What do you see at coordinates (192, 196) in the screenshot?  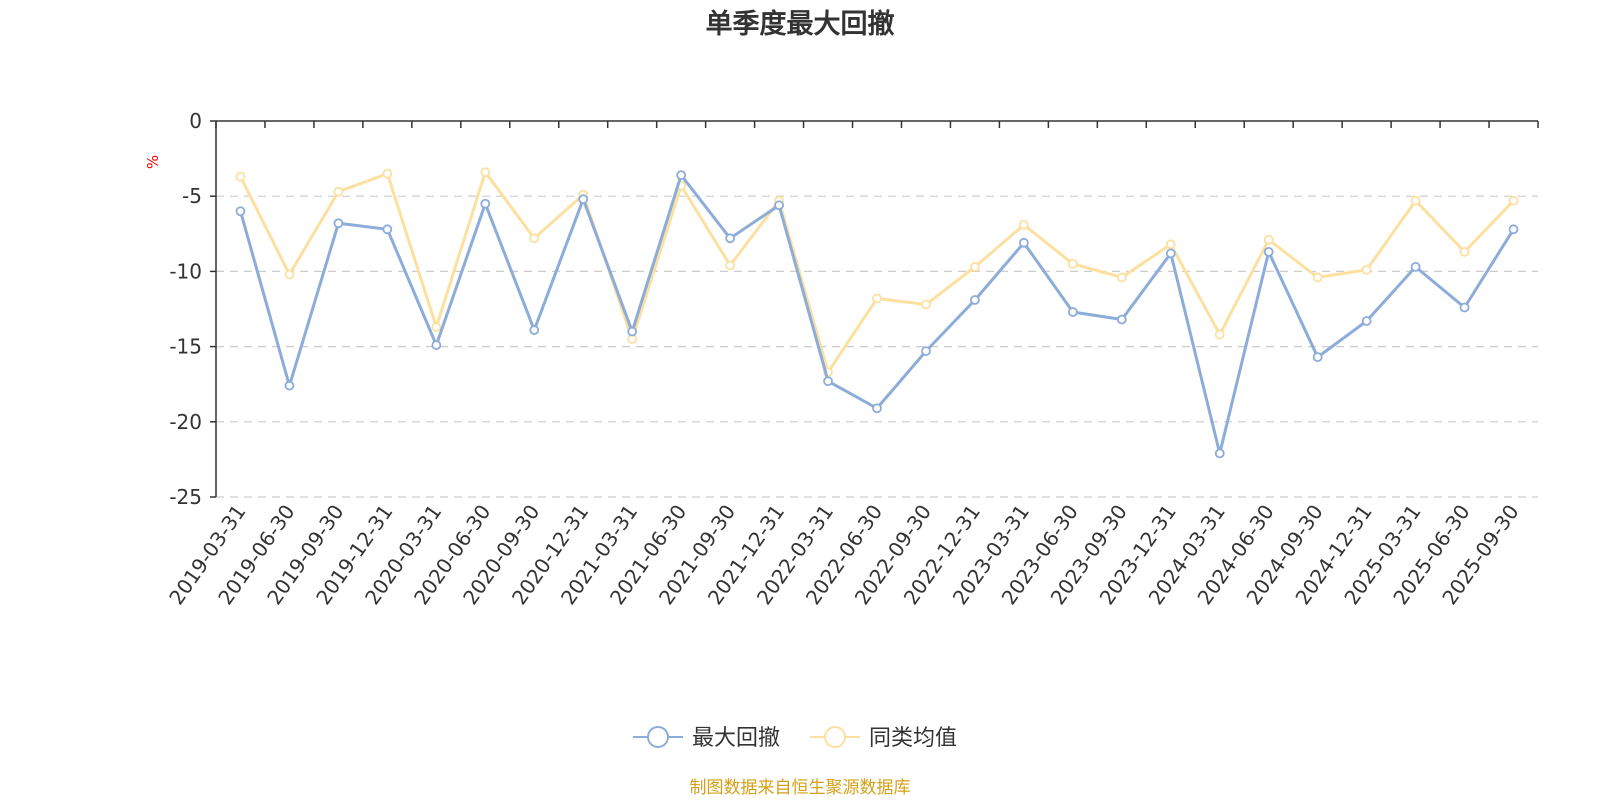 I see `y-tick-label: -5` at bounding box center [192, 196].